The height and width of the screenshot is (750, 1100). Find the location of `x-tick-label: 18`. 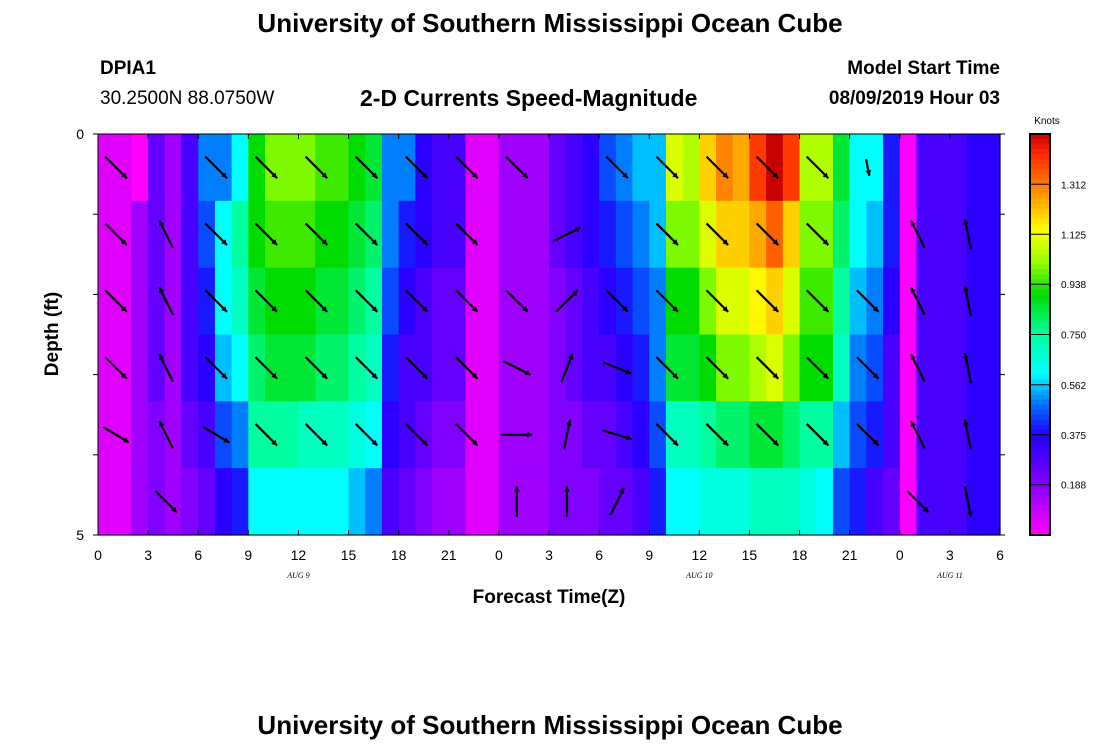

x-tick-label: 18 is located at coordinates (399, 555).